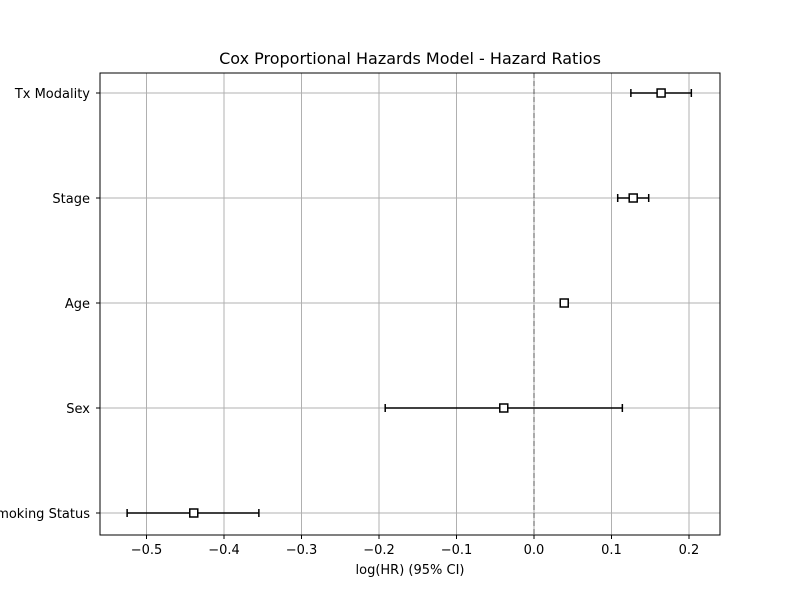 The height and width of the screenshot is (600, 800). I want to click on x-tick-label: 0.1, so click(611, 550).